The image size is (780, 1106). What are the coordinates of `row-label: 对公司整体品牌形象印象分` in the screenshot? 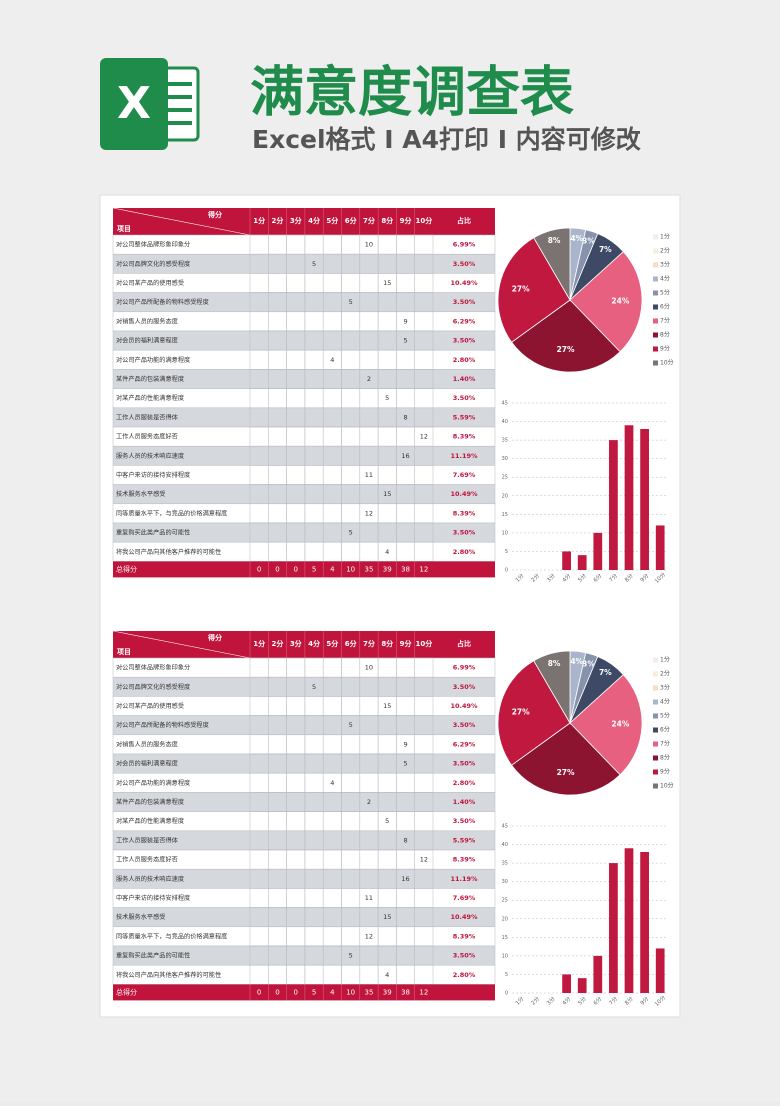 It's located at (153, 245).